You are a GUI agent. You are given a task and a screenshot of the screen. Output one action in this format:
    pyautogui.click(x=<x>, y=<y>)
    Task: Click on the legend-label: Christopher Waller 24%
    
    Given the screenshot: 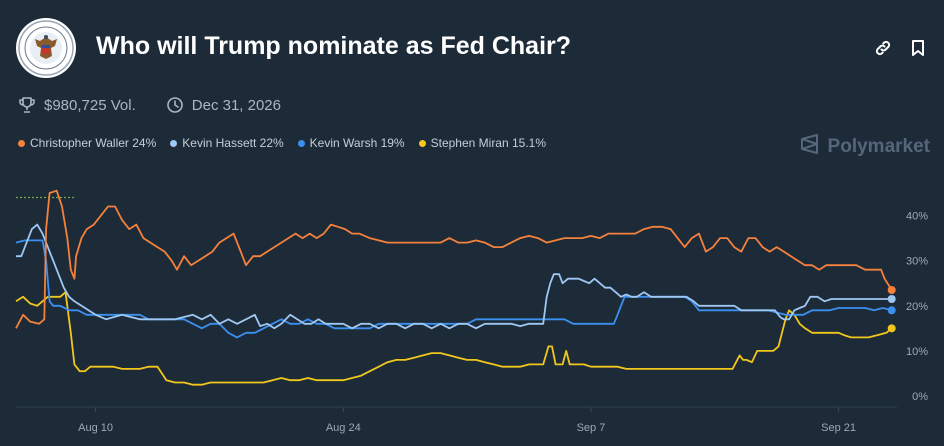 What is the action you would take?
    pyautogui.click(x=93, y=143)
    